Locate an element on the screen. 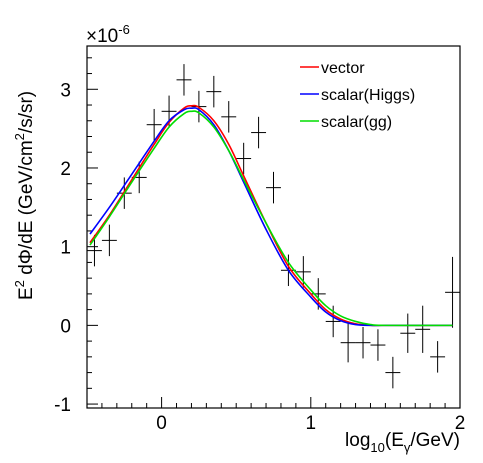 The width and height of the screenshot is (483, 463). y-axis-title: E2 dΦ/dE (GeV/cm2/s/sr) is located at coordinates (24, 195).